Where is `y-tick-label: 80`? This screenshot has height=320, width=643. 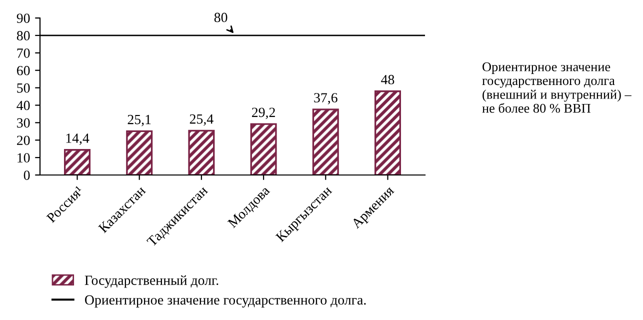
y-tick-label: 80 is located at coordinates (23, 35).